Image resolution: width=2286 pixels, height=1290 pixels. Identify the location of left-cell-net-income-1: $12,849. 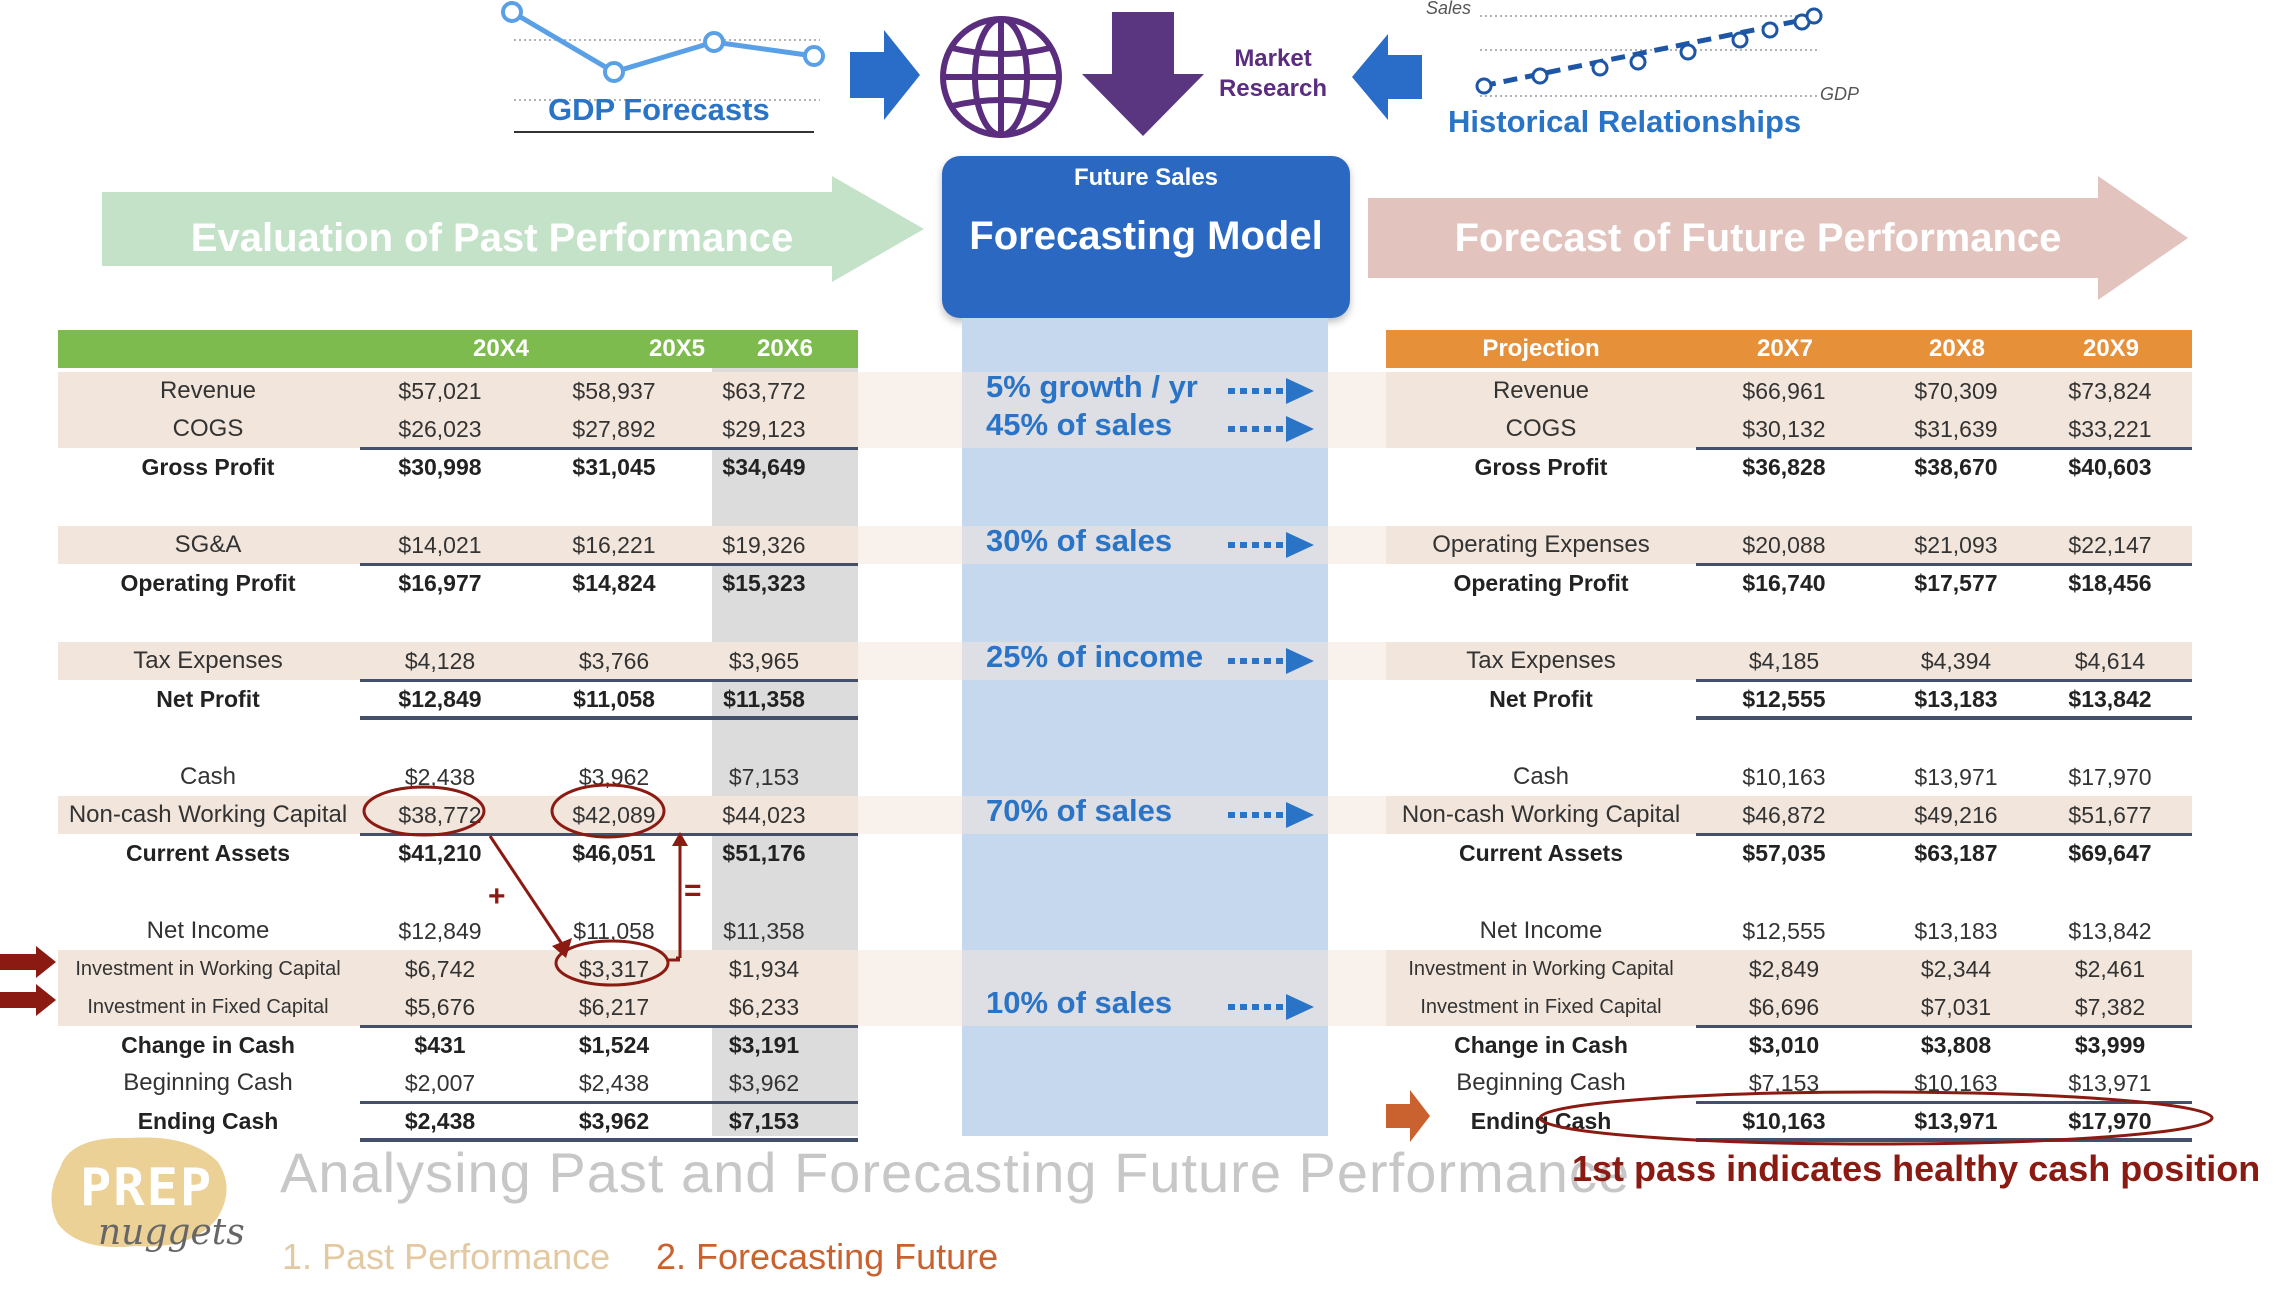
(440, 931).